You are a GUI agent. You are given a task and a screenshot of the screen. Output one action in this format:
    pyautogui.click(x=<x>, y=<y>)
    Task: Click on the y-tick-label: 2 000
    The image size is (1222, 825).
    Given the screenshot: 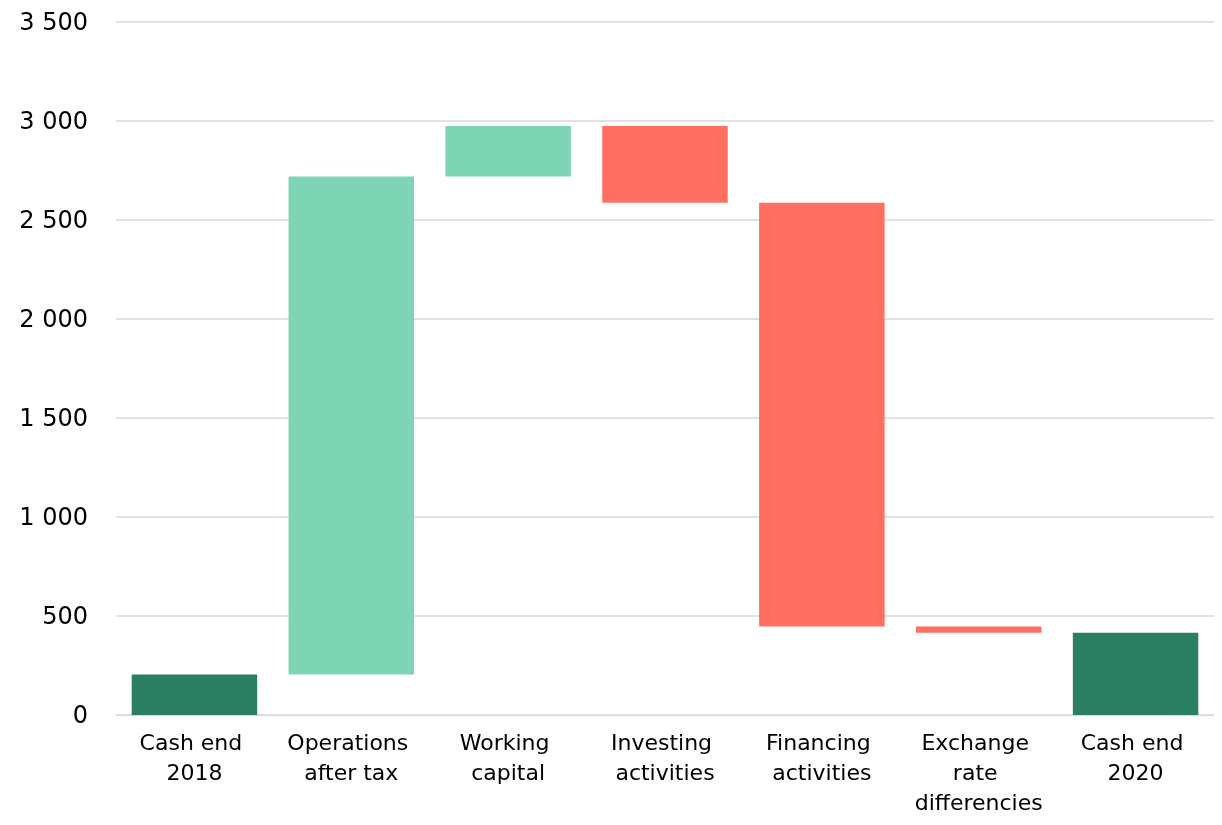 What is the action you would take?
    pyautogui.click(x=53, y=319)
    